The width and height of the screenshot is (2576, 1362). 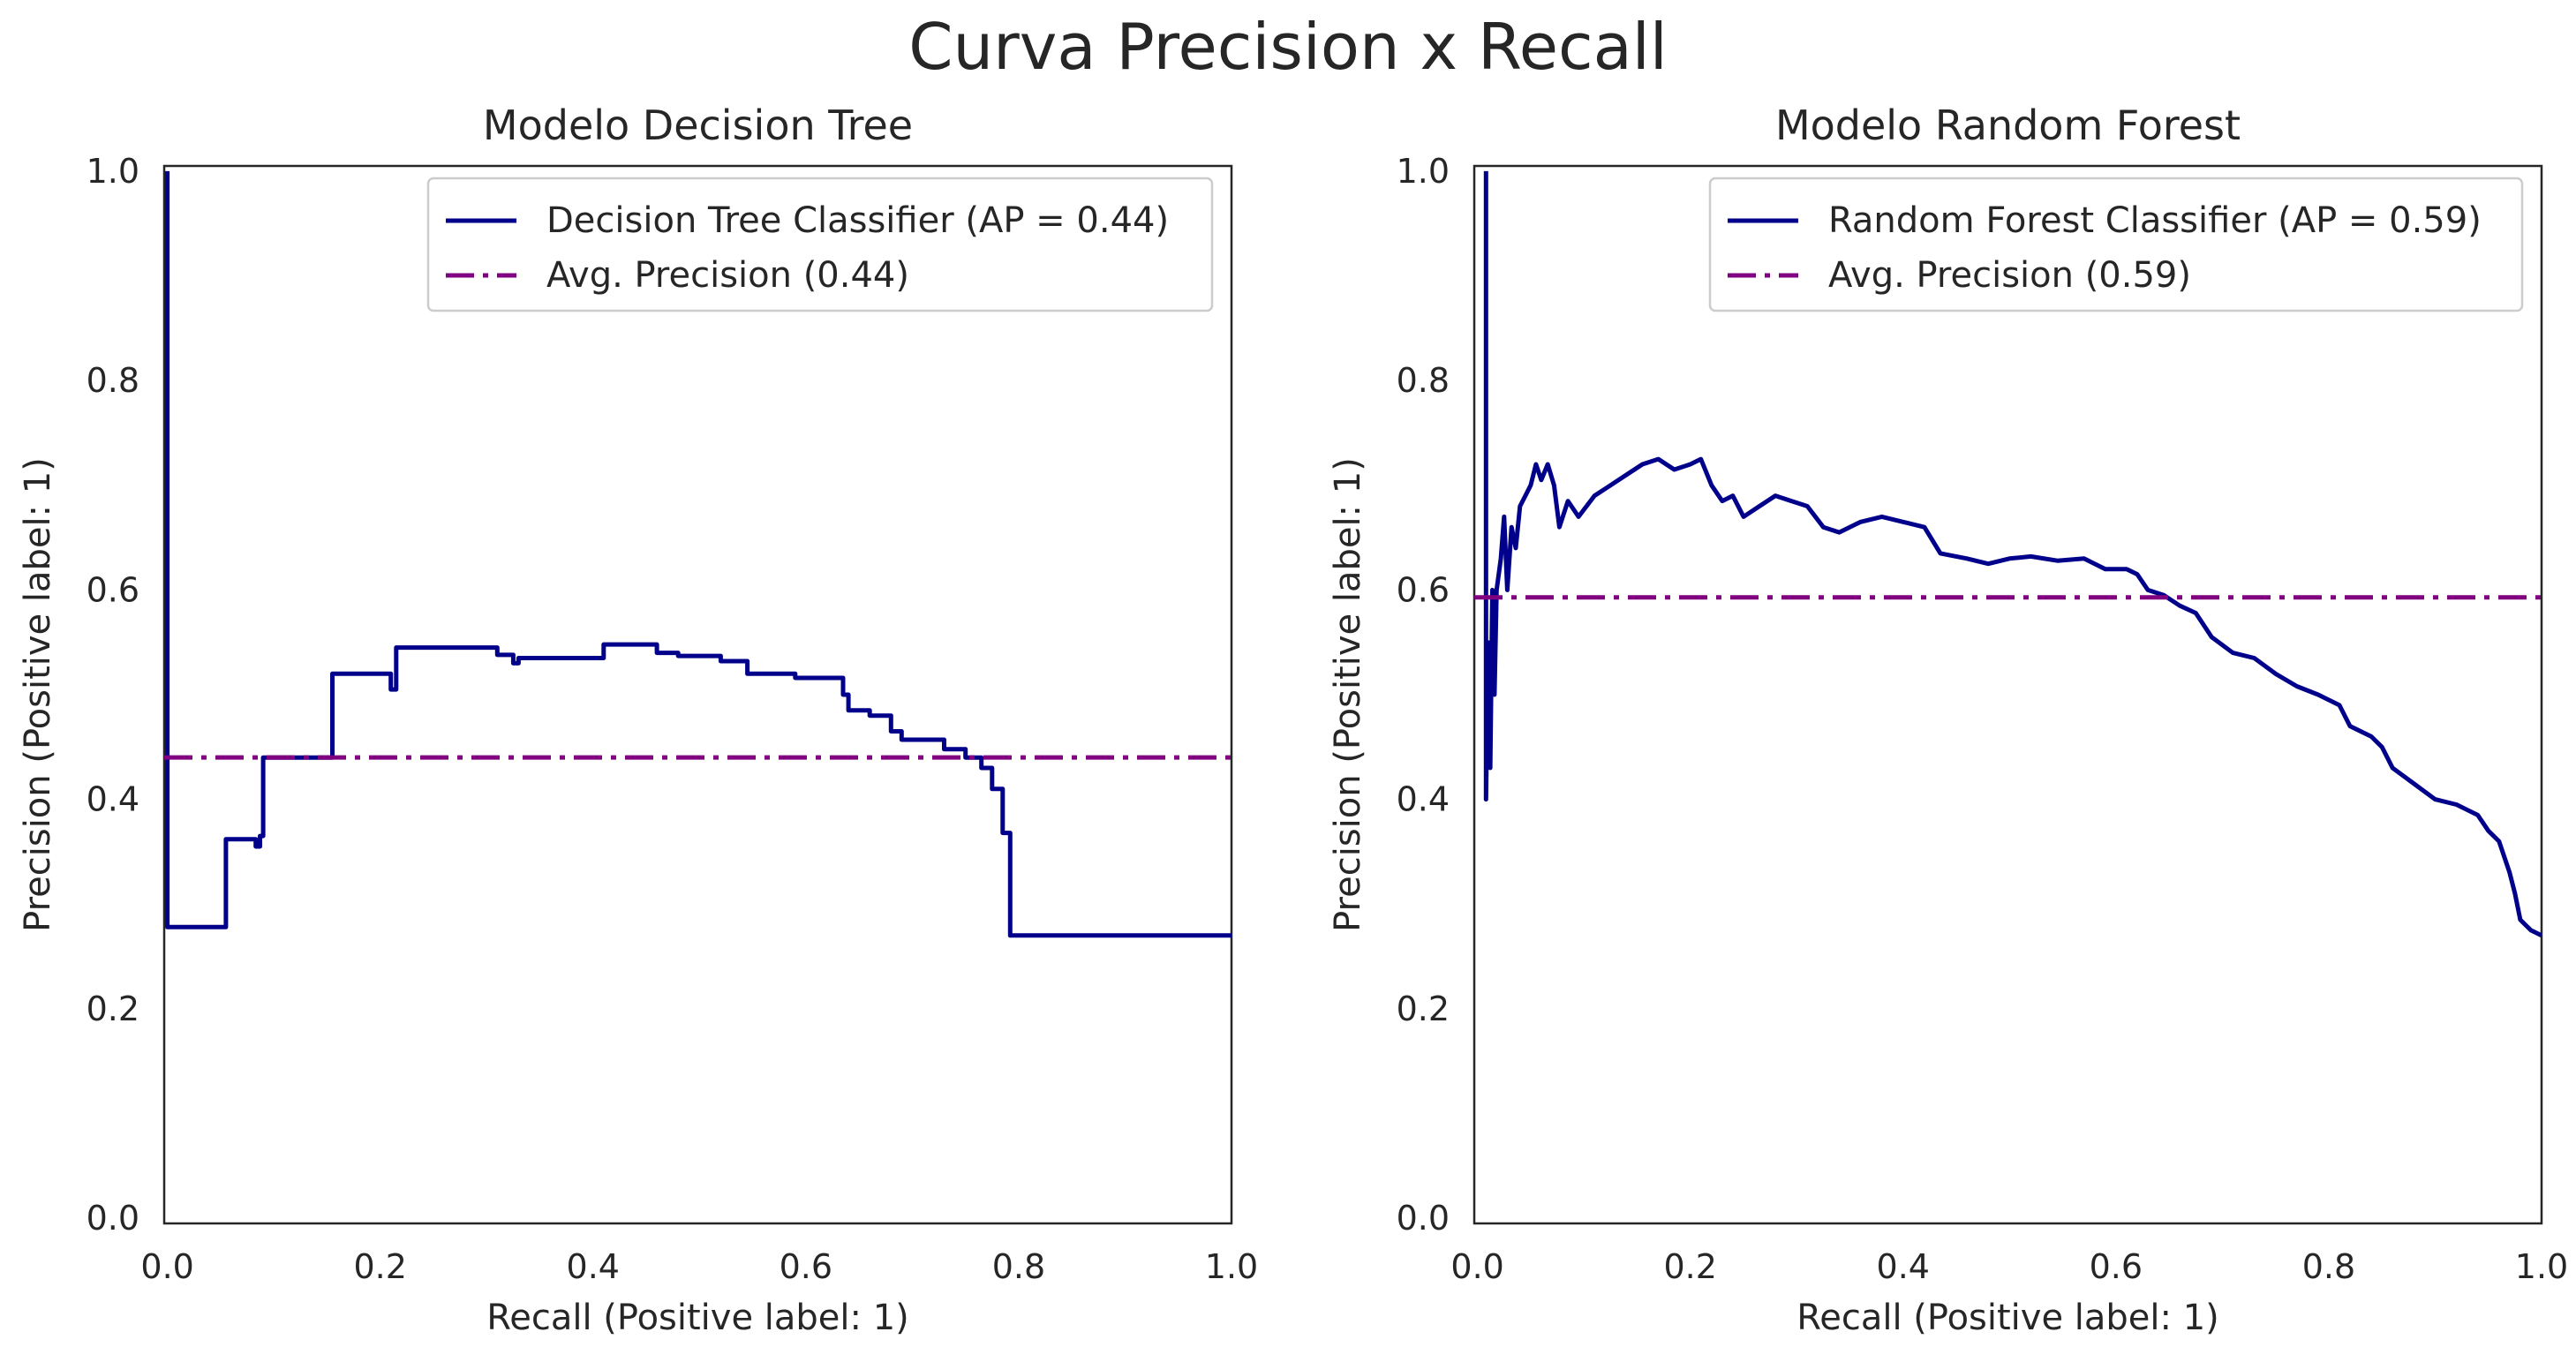 What do you see at coordinates (698, 125) in the screenshot?
I see `chart-title: Modelo Decision Tree` at bounding box center [698, 125].